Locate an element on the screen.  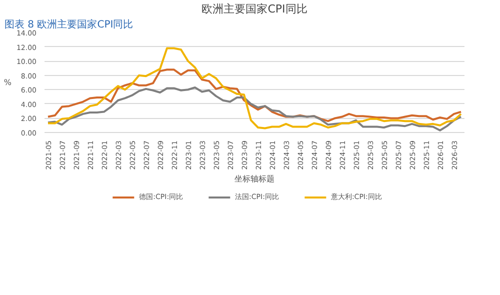
chart-title: 欧洲主要国家CPI同比 is located at coordinates (255, 9).